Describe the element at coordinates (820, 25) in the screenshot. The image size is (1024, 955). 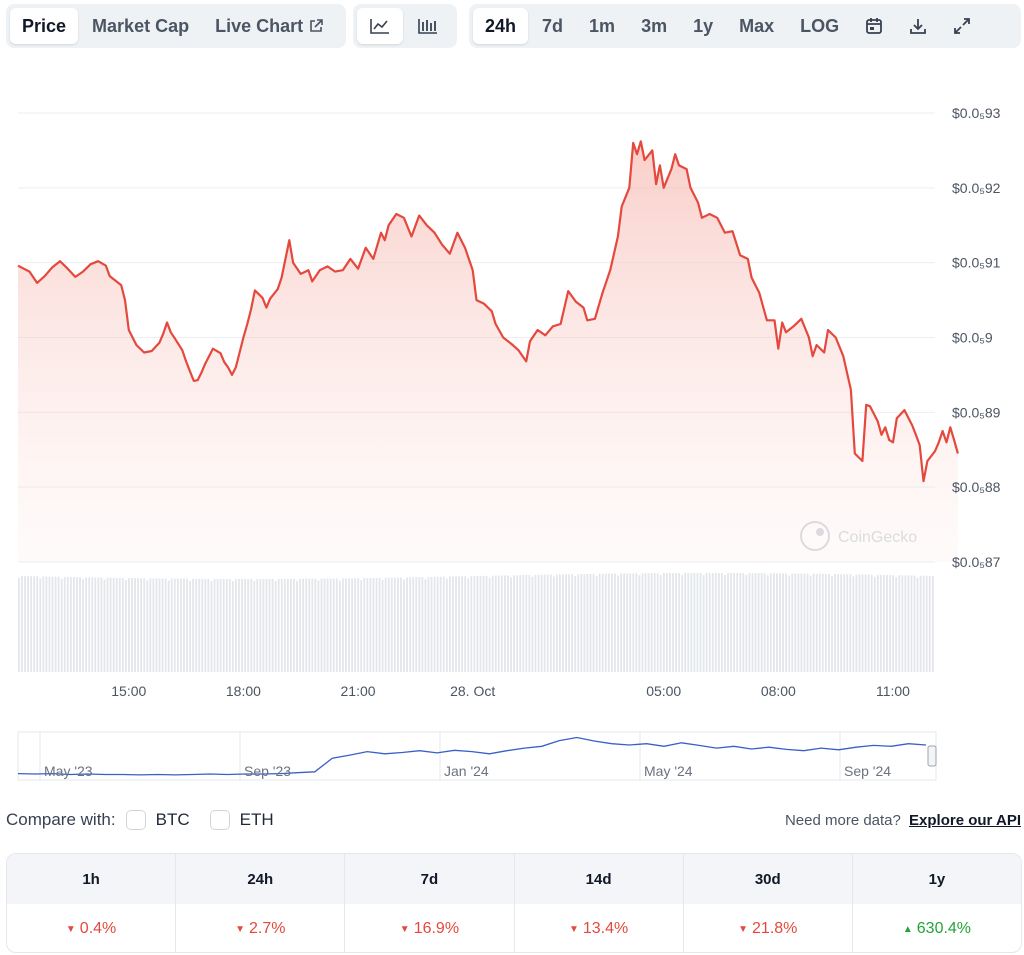
I see `log-toggle: LOG` at that location.